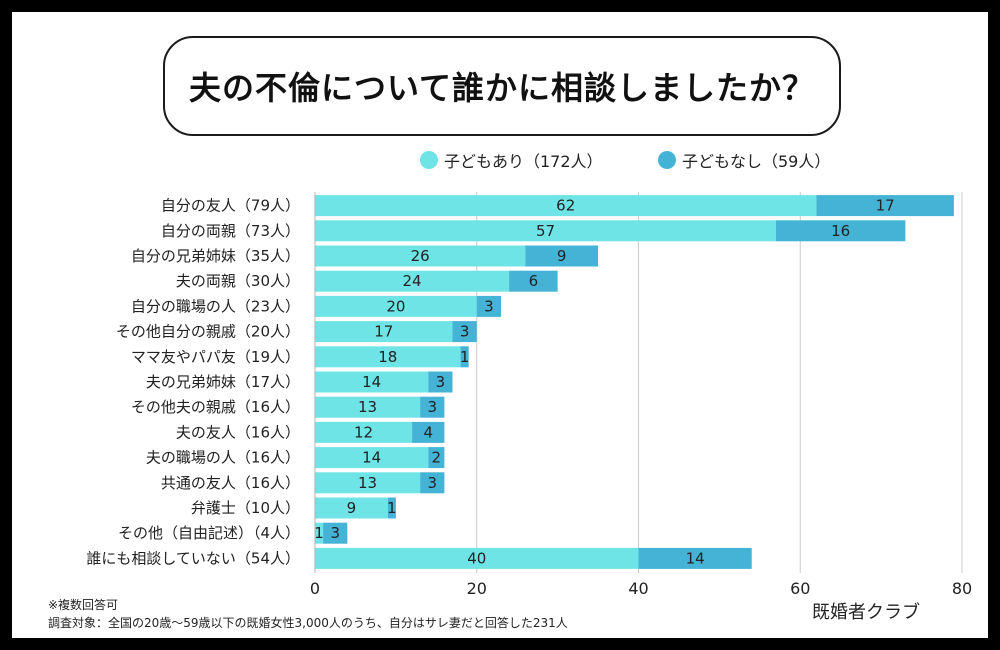  I want to click on category-label: 自分の友人（79人）, so click(230, 206).